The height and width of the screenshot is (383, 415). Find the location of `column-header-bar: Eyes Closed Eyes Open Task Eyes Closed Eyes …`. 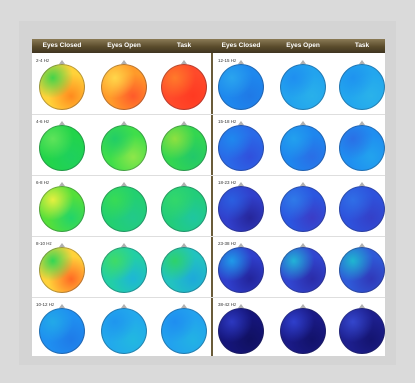

column-header-bar: Eyes Closed Eyes Open Task Eyes Closed Eyes … is located at coordinates (208, 46).